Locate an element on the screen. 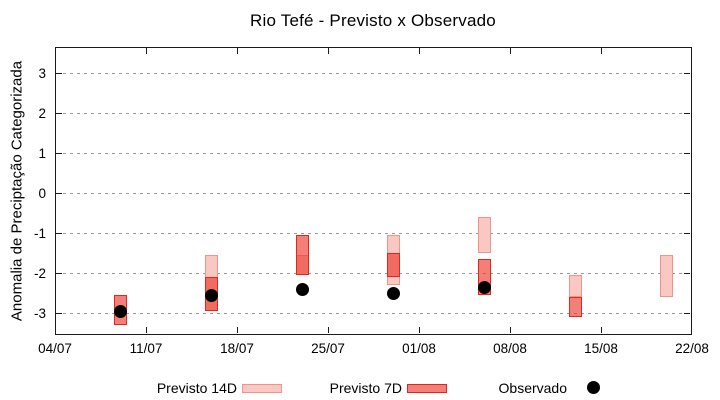 The image size is (720, 400). legend-label-previsto-14d: Previsto 14D is located at coordinates (196, 388).